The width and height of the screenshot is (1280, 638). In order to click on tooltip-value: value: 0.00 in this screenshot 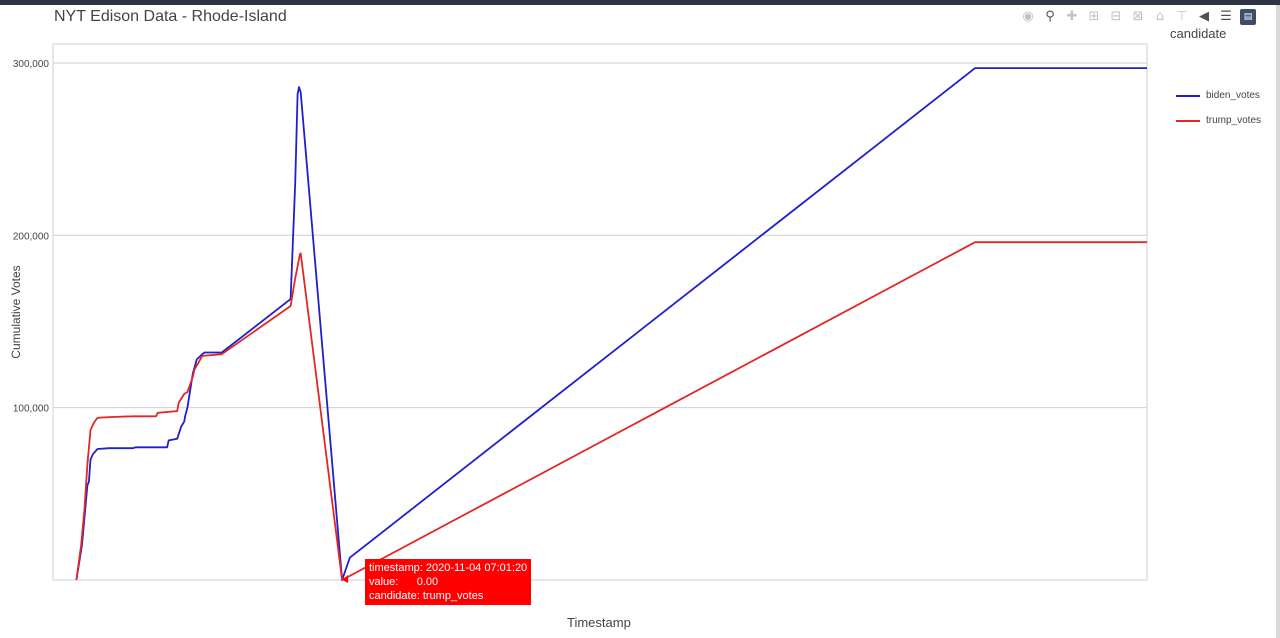, I will do `click(404, 582)`.